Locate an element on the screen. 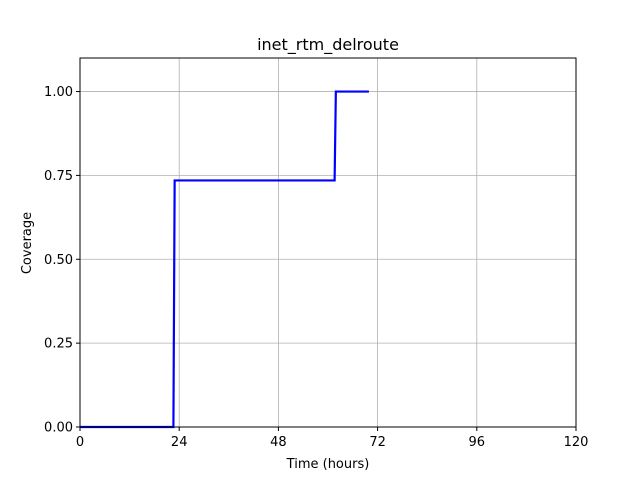 The height and width of the screenshot is (480, 640). y-axis-label: Coverage is located at coordinates (27, 243).